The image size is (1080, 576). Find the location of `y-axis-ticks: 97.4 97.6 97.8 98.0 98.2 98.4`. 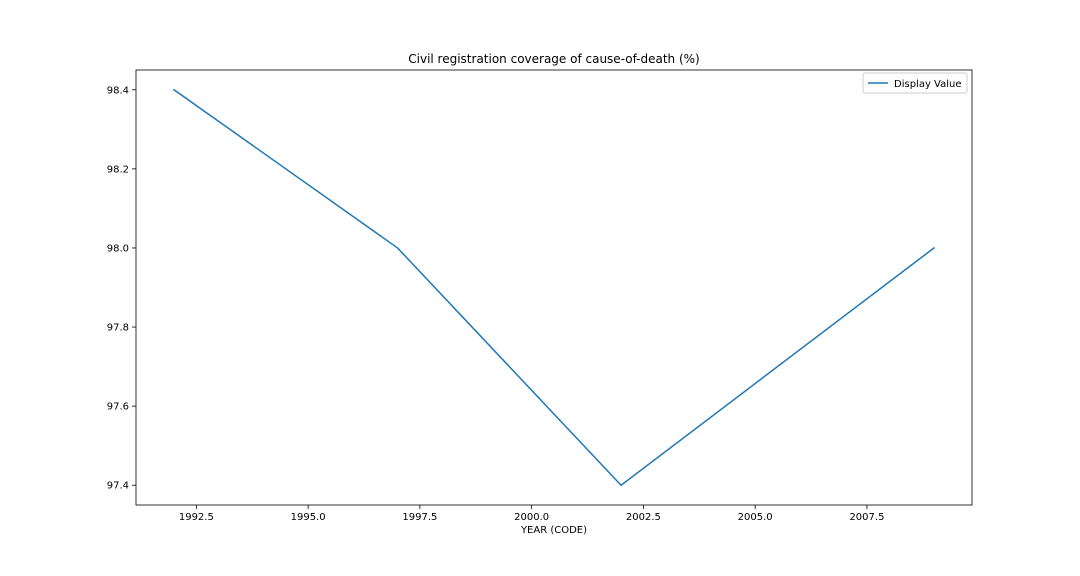

y-axis-ticks: 97.4 97.6 97.8 98.0 98.2 98.4 is located at coordinates (121, 288).